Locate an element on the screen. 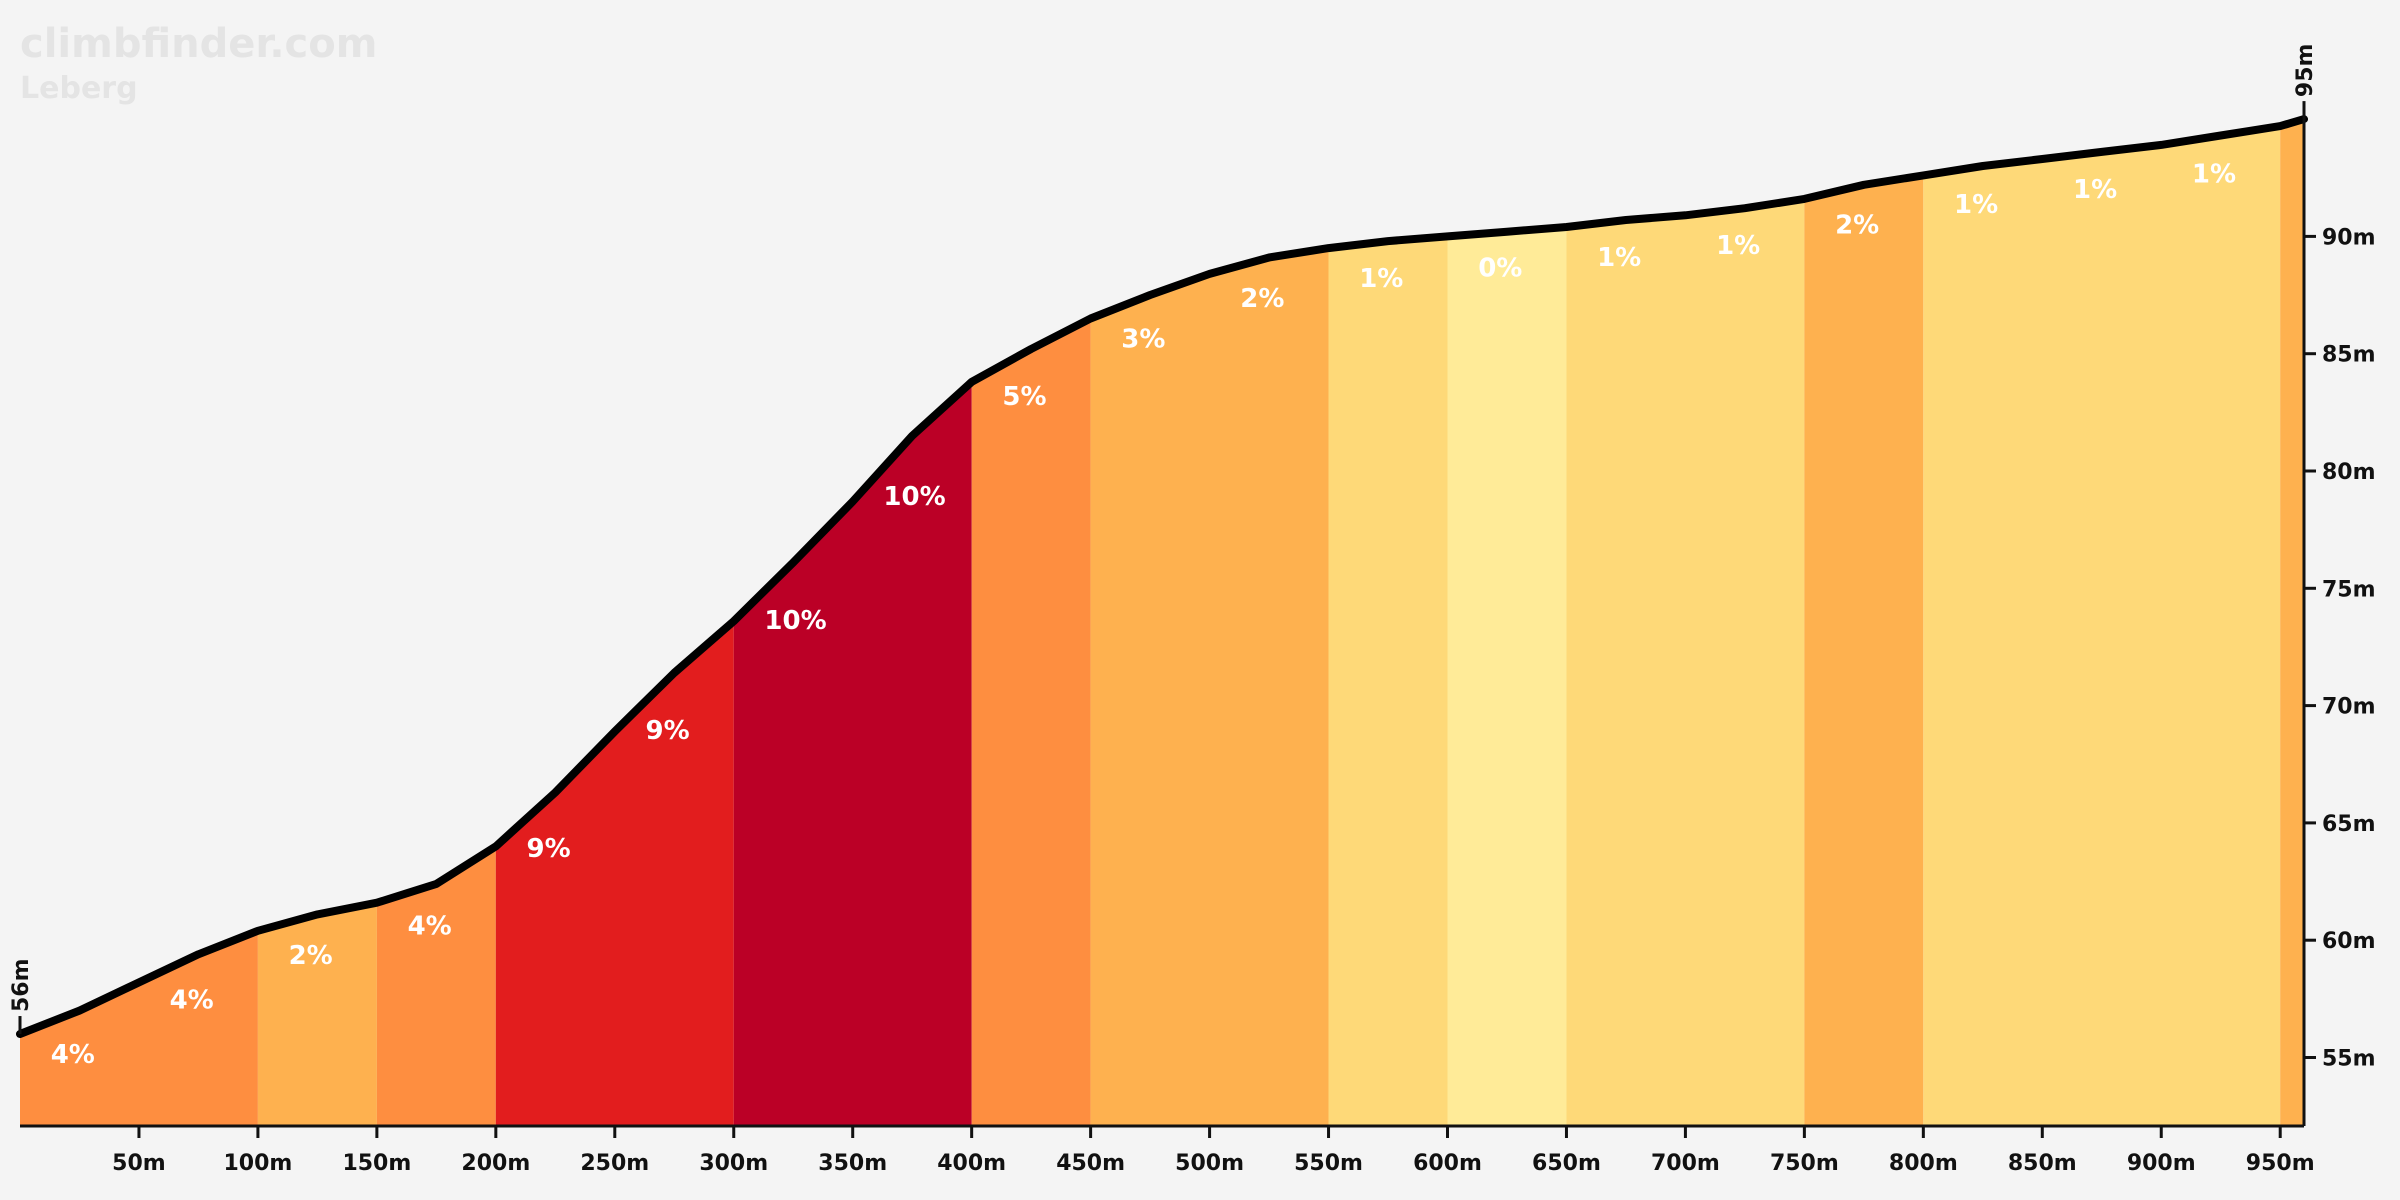  x-tick-label-8: 450m is located at coordinates (1090, 1163).